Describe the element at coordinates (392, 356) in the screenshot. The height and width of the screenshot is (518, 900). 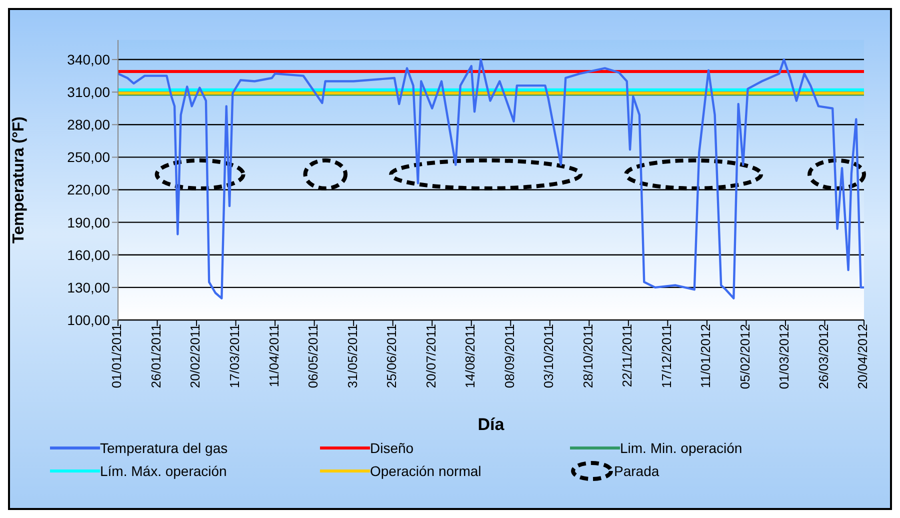
I see `x-tick-label: 25/06/2011` at that location.